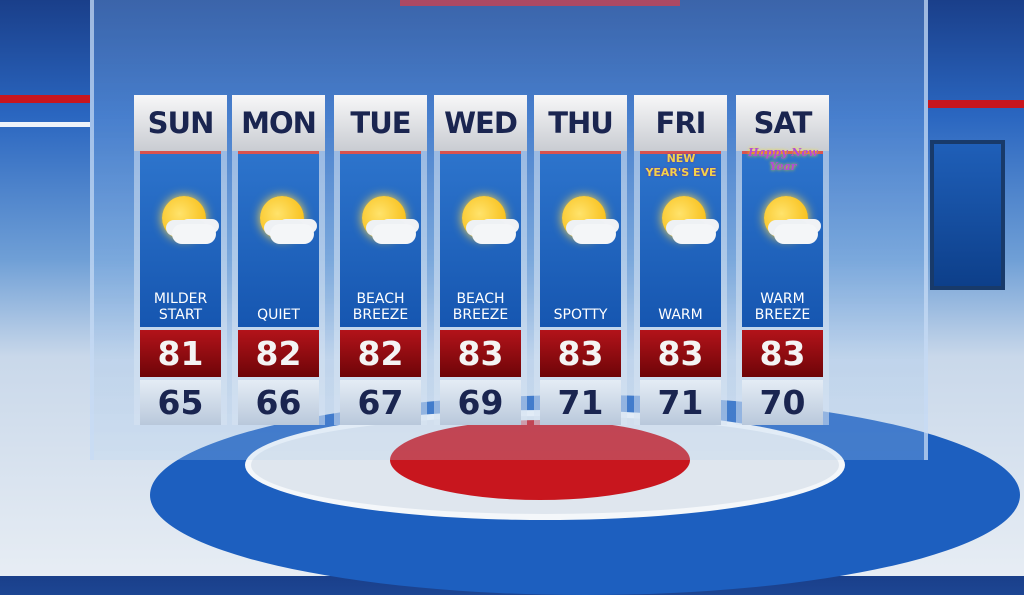  Describe the element at coordinates (180, 123) in the screenshot. I see `day-label: SUN` at that location.